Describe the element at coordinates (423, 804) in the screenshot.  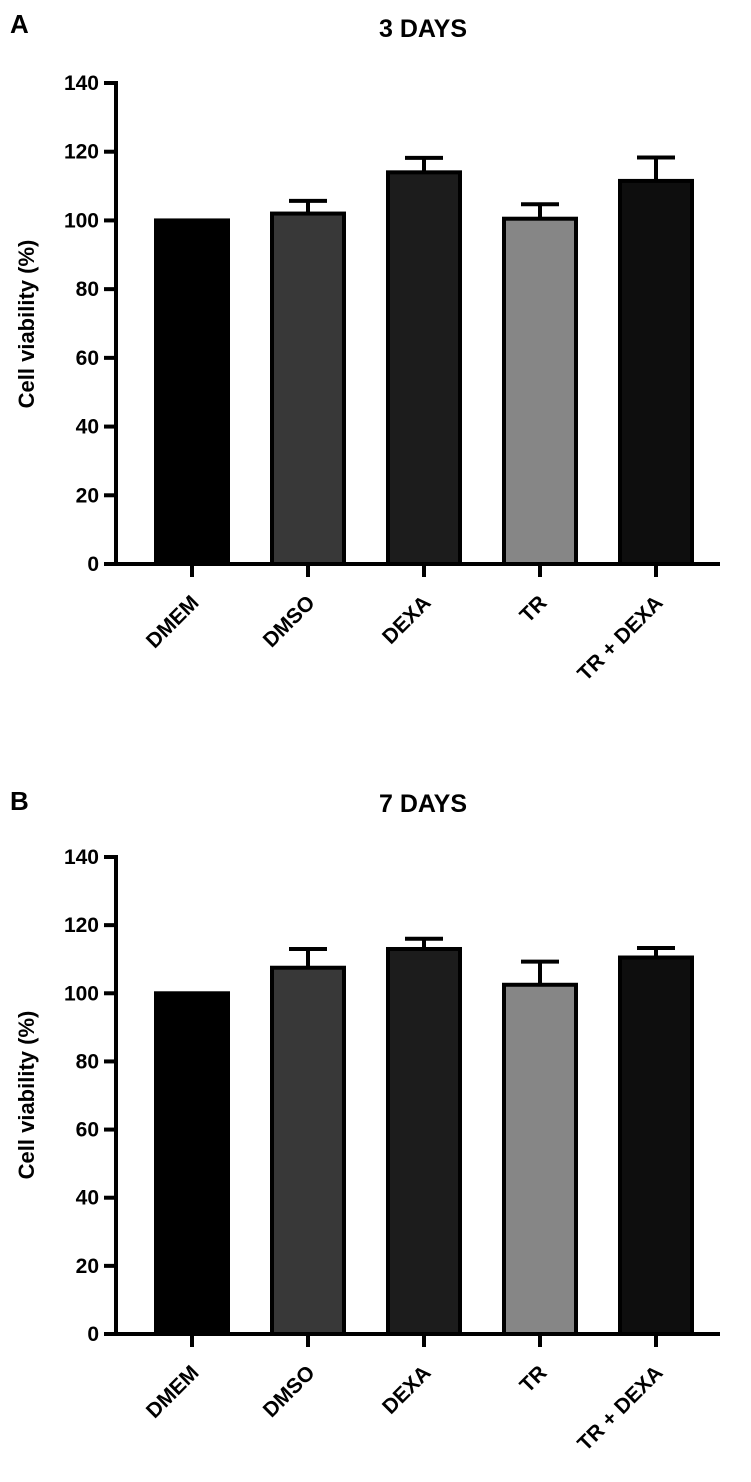
I see `chart-title: 7 DAYS` at that location.